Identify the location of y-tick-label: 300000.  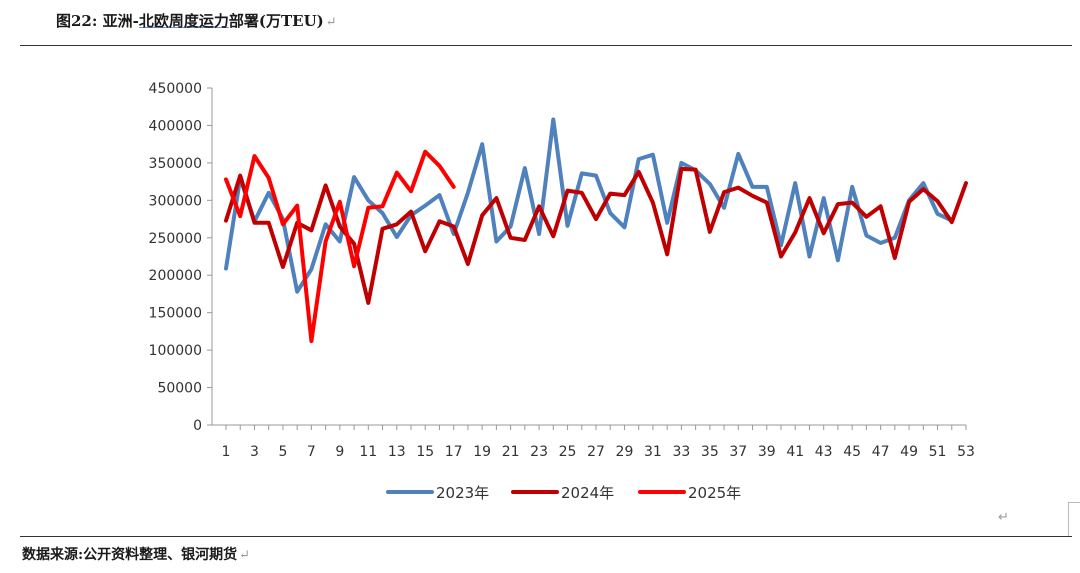
(175, 201).